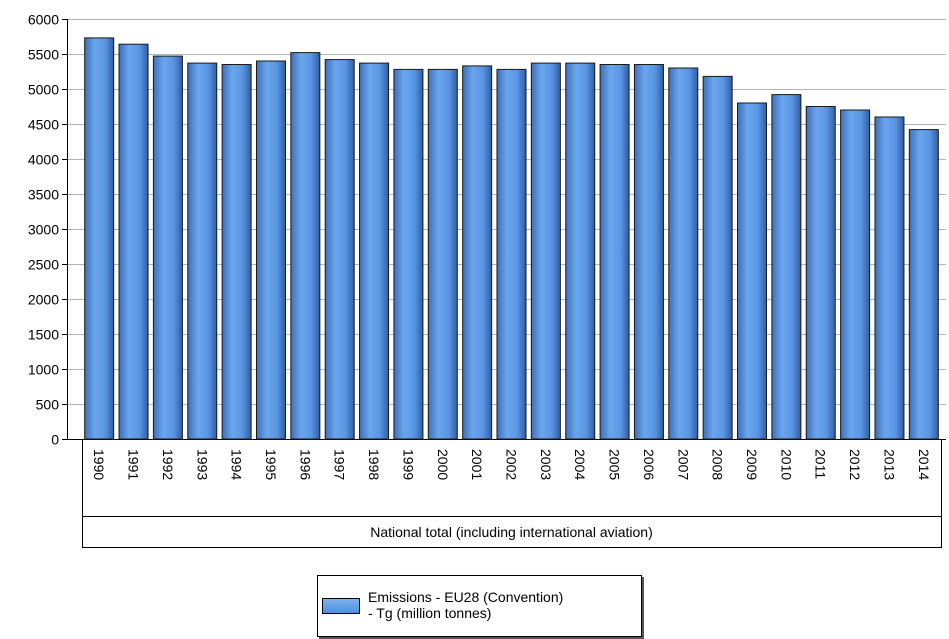  Describe the element at coordinates (237, 464) in the screenshot. I see `x-tick-label: 1994` at that location.